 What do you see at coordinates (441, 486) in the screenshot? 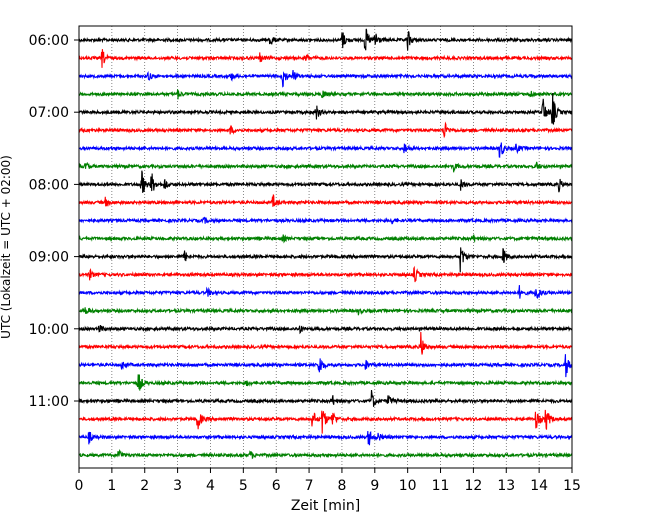
I see `x-tick-label-11: 11` at bounding box center [441, 486].